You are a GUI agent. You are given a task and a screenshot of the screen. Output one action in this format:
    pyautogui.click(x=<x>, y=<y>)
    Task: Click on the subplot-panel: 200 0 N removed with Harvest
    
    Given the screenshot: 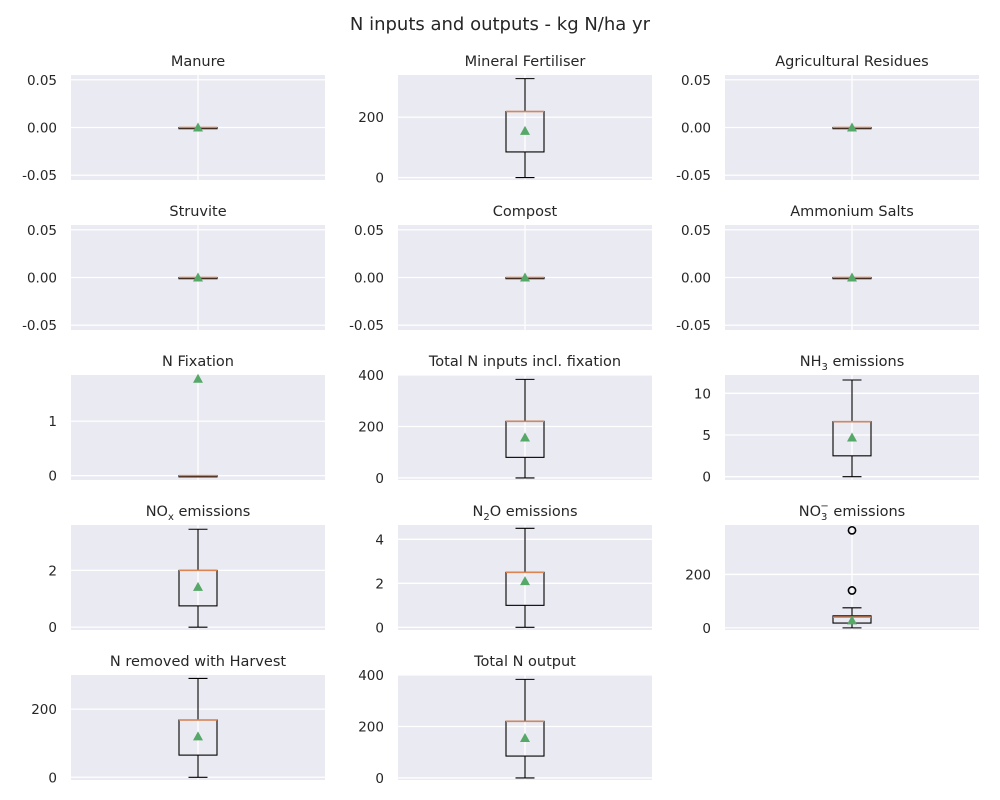 What is the action you would take?
    pyautogui.click(x=178, y=720)
    